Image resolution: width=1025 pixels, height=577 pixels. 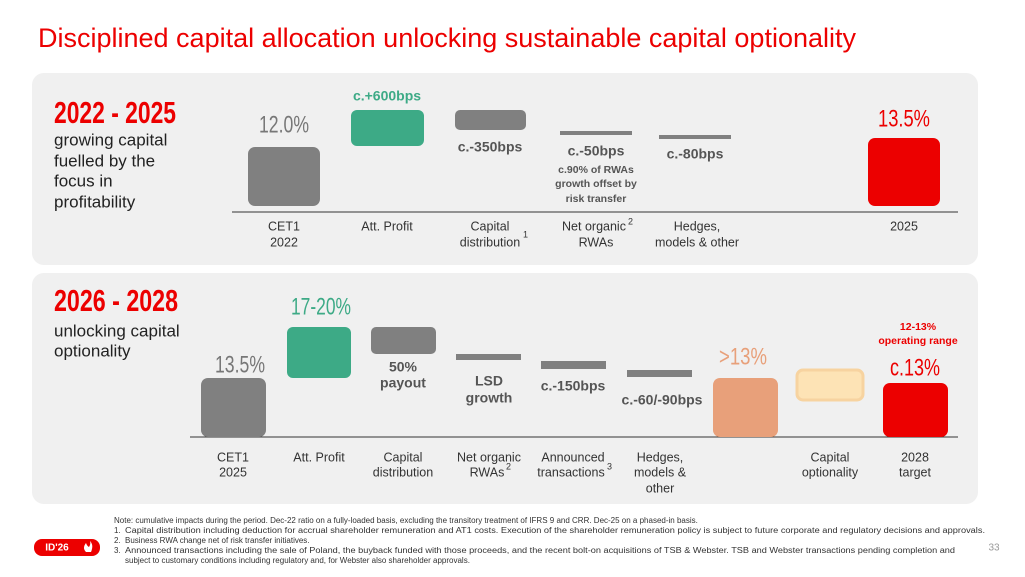 I want to click on value: >13%, so click(x=743, y=356).